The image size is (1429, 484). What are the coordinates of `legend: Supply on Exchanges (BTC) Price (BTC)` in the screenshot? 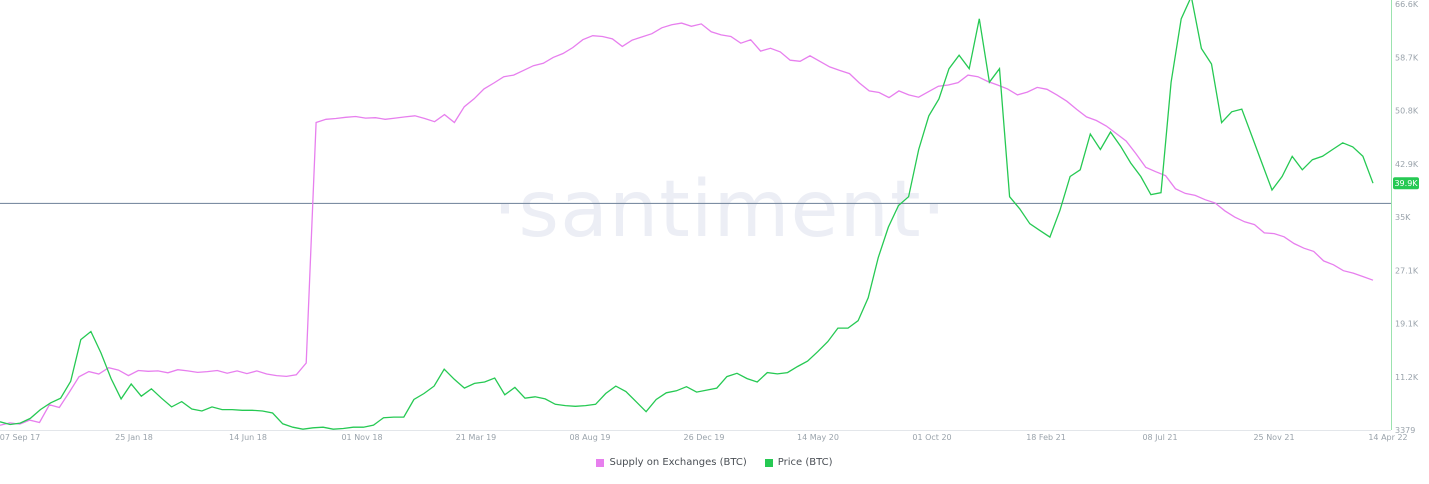 It's located at (714, 462).